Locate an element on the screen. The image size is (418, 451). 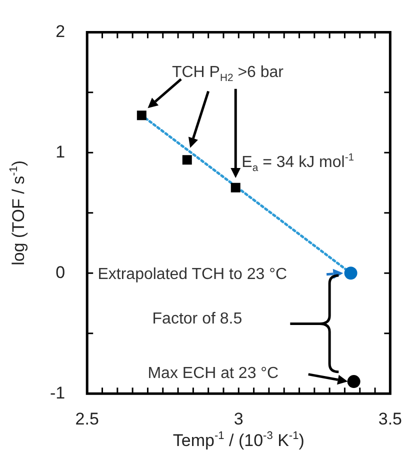
y-tick-label: 0 is located at coordinates (61, 272).